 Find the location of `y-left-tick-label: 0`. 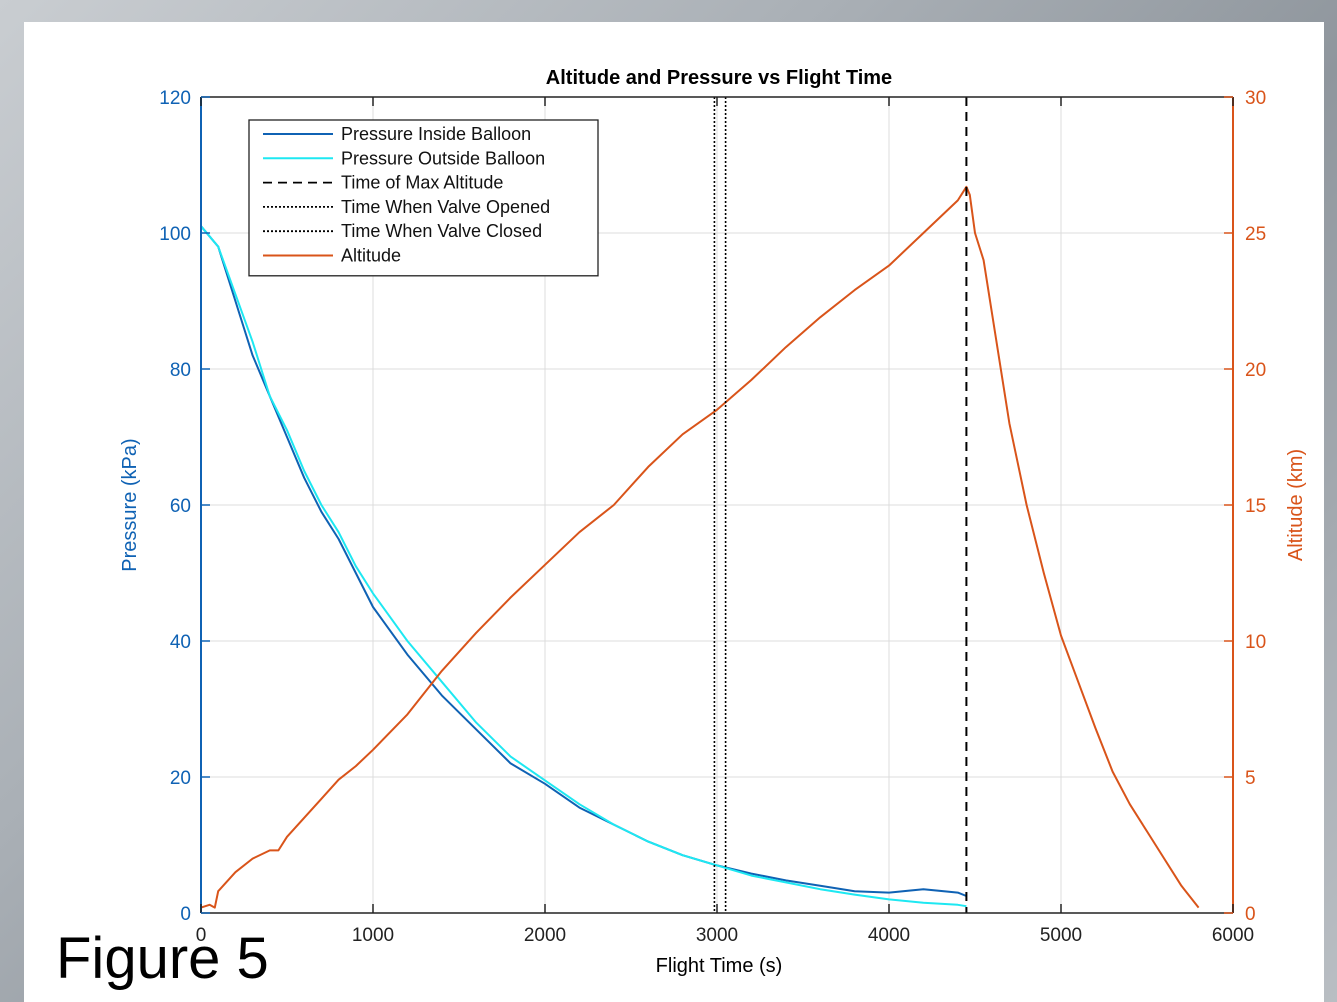

y-left-tick-label: 0 is located at coordinates (185, 914).